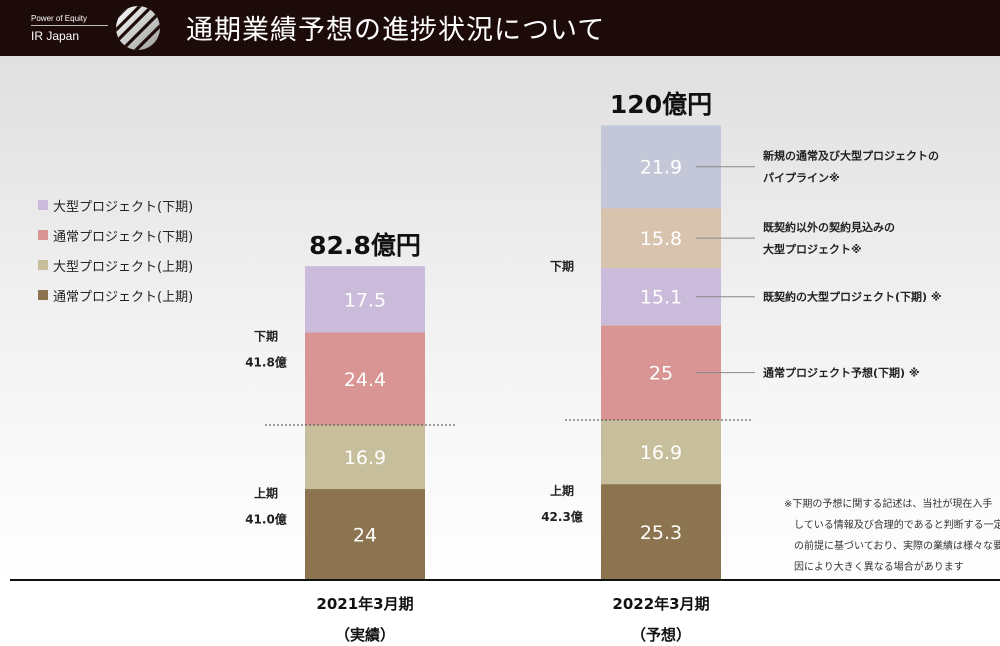 This screenshot has width=1000, height=646. Describe the element at coordinates (364, 604) in the screenshot. I see `category-label: 2021年3月期` at that location.